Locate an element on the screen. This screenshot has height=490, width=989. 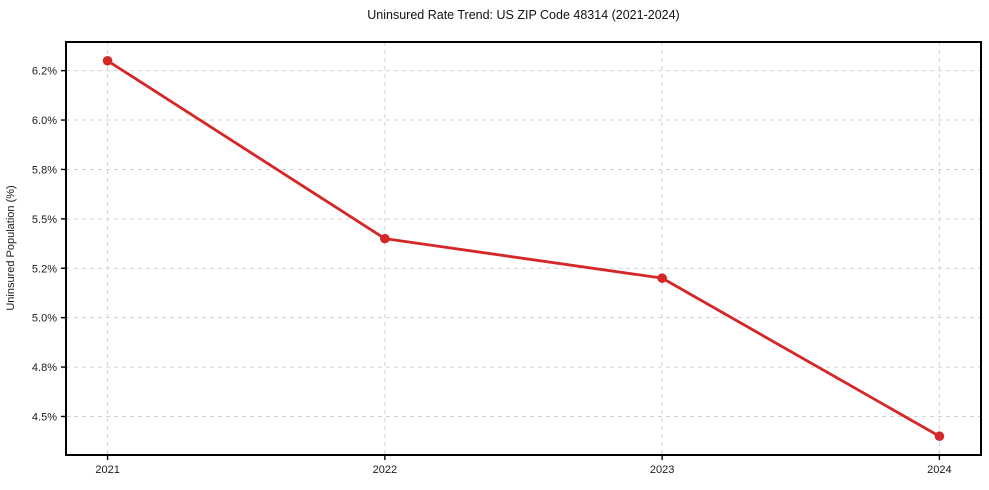
y-tick-label: 4.8% is located at coordinates (44, 368).